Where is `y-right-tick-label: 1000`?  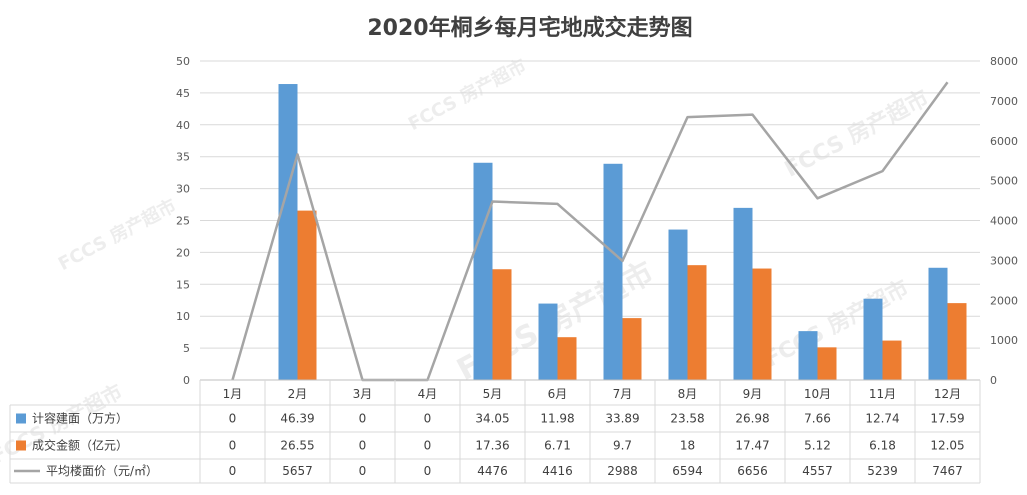
y-right-tick-label: 1000 is located at coordinates (1004, 340).